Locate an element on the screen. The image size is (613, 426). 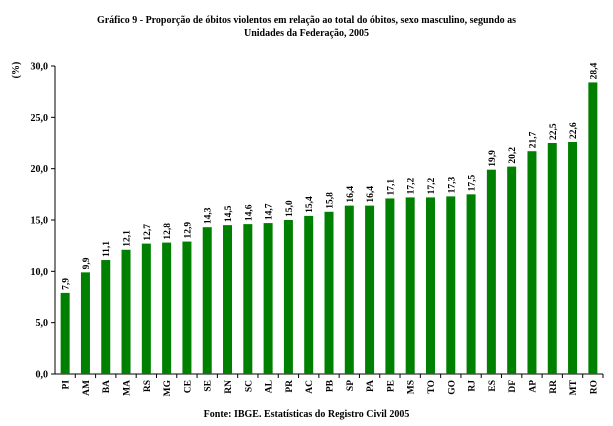
bar-ba is located at coordinates (106, 317).